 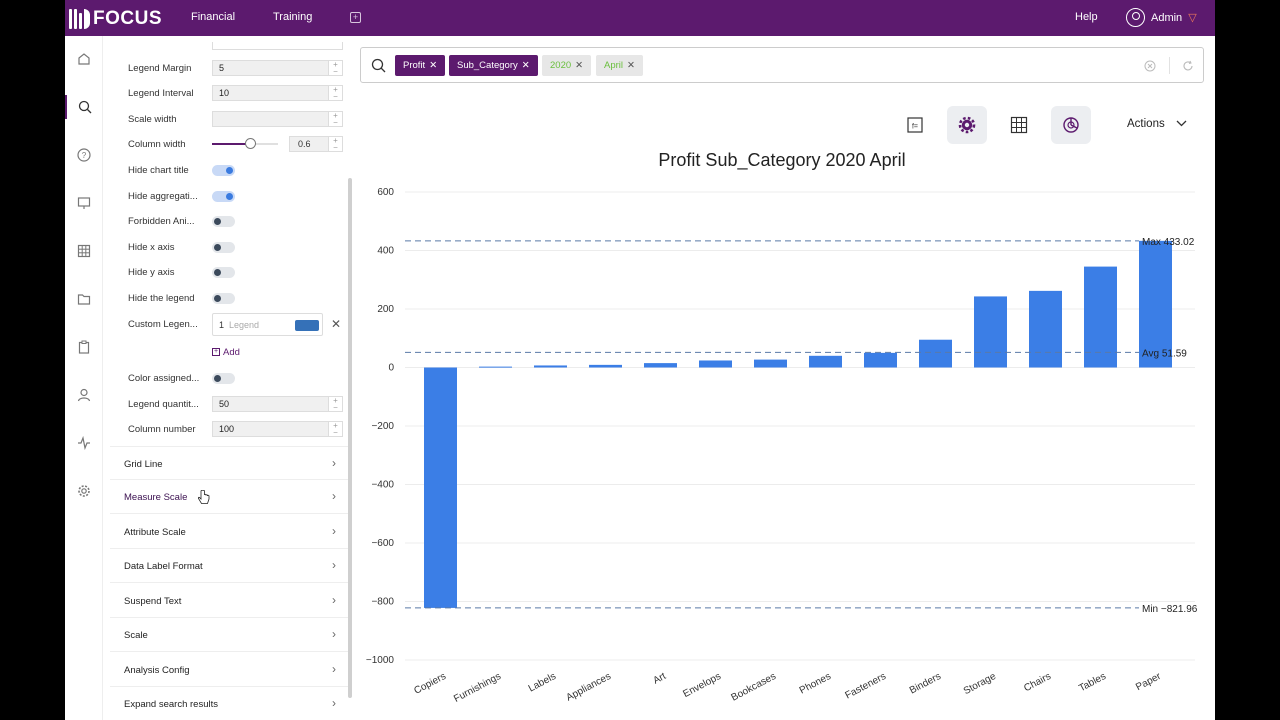 I want to click on legend-margin-label: Legend Margin, so click(x=160, y=68).